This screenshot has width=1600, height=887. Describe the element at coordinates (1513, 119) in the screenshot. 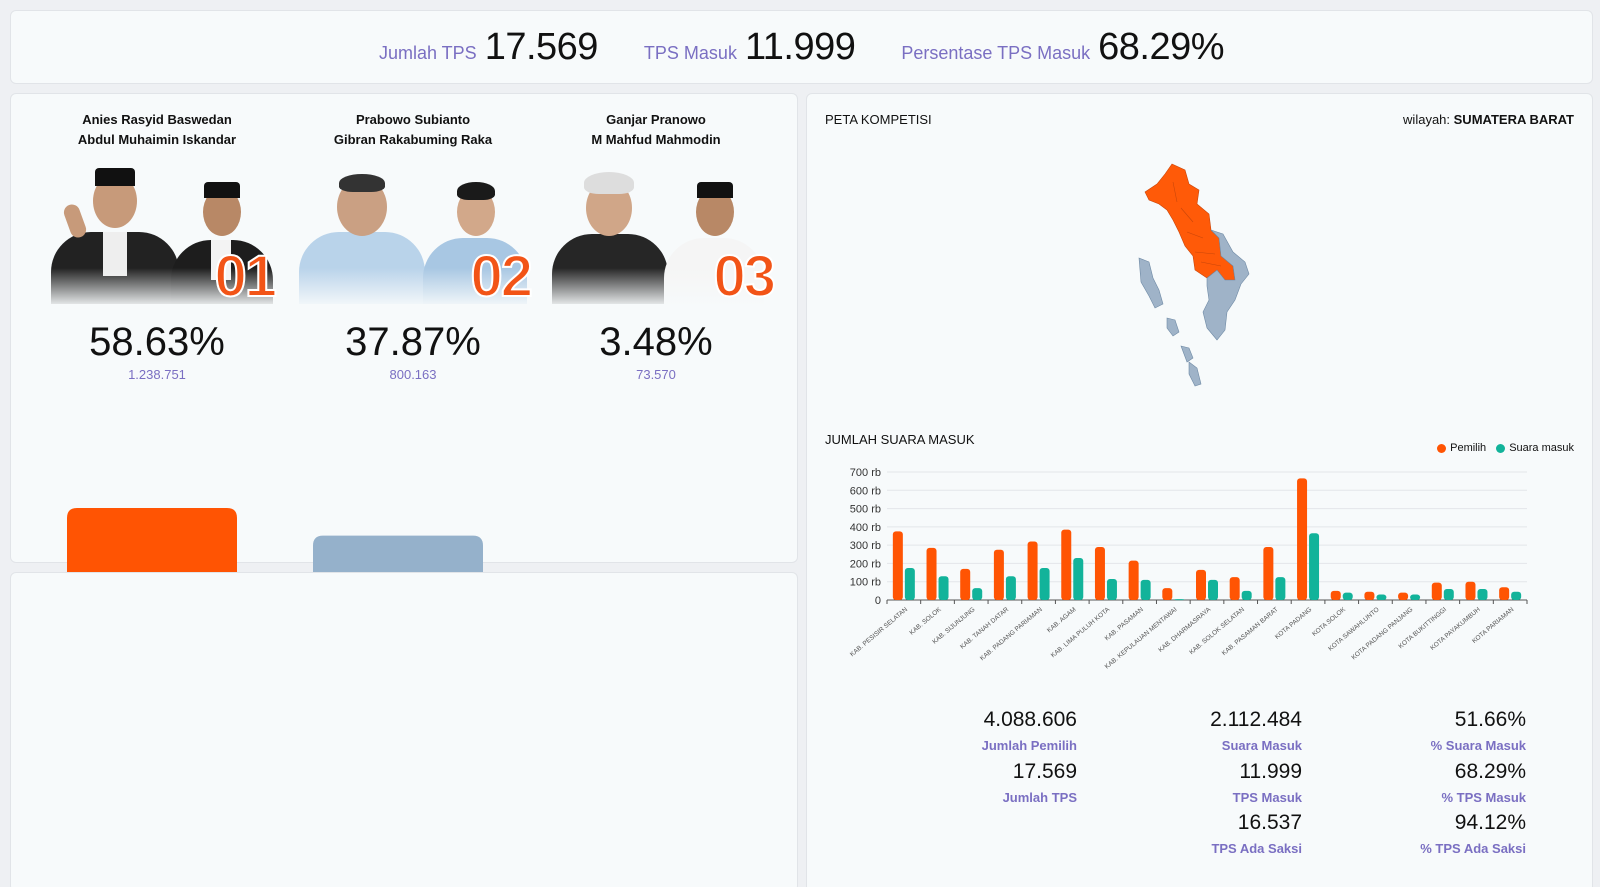

I see `region-name: SUMATERA BARAT` at that location.